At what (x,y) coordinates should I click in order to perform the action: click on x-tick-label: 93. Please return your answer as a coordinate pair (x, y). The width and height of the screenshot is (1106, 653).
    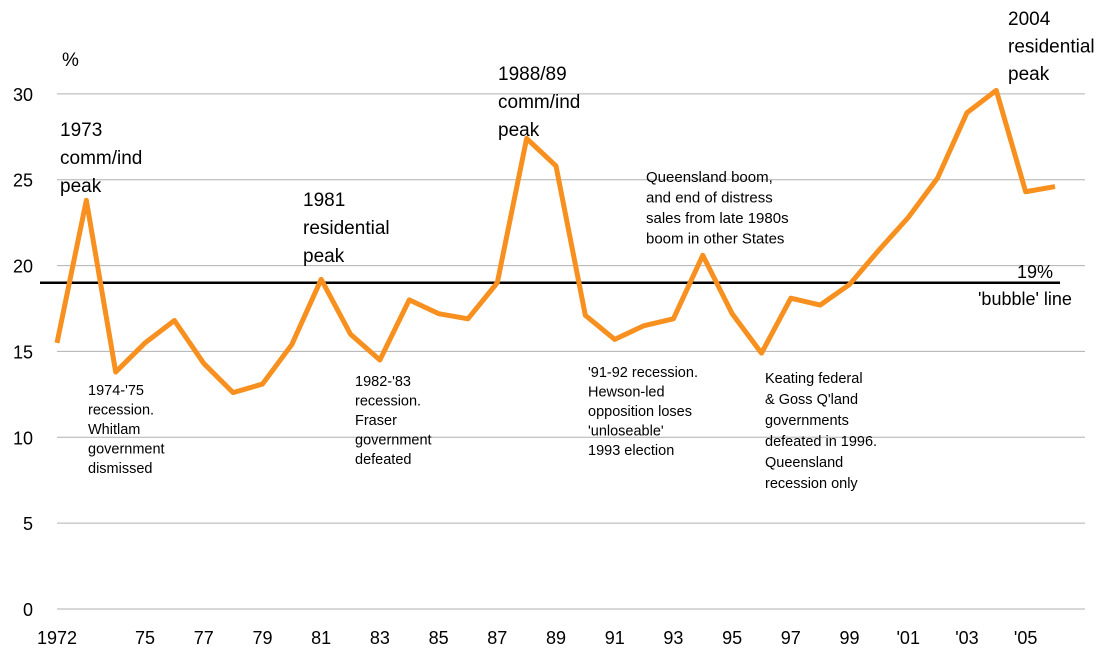
    Looking at the image, I should click on (673, 638).